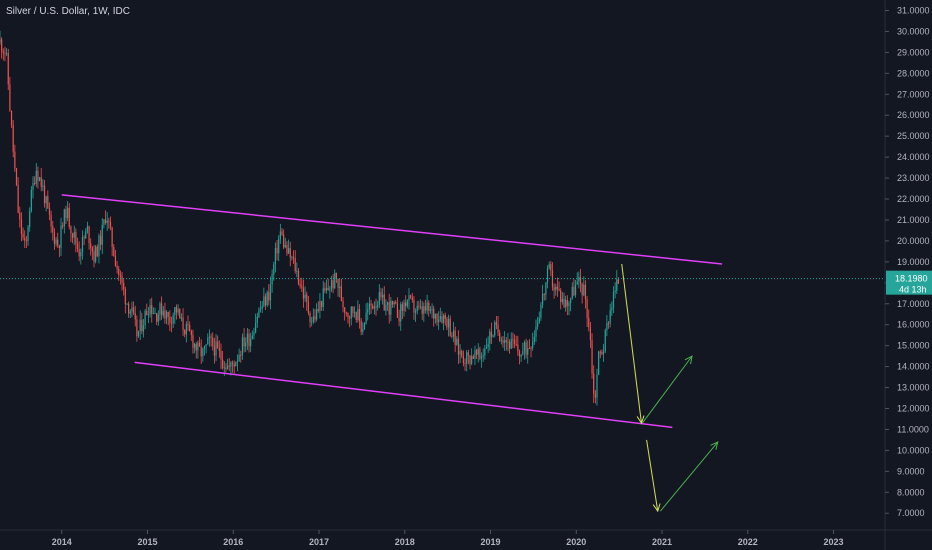 This screenshot has width=932, height=550. What do you see at coordinates (913, 408) in the screenshot?
I see `y-tick-label: 12.0000` at bounding box center [913, 408].